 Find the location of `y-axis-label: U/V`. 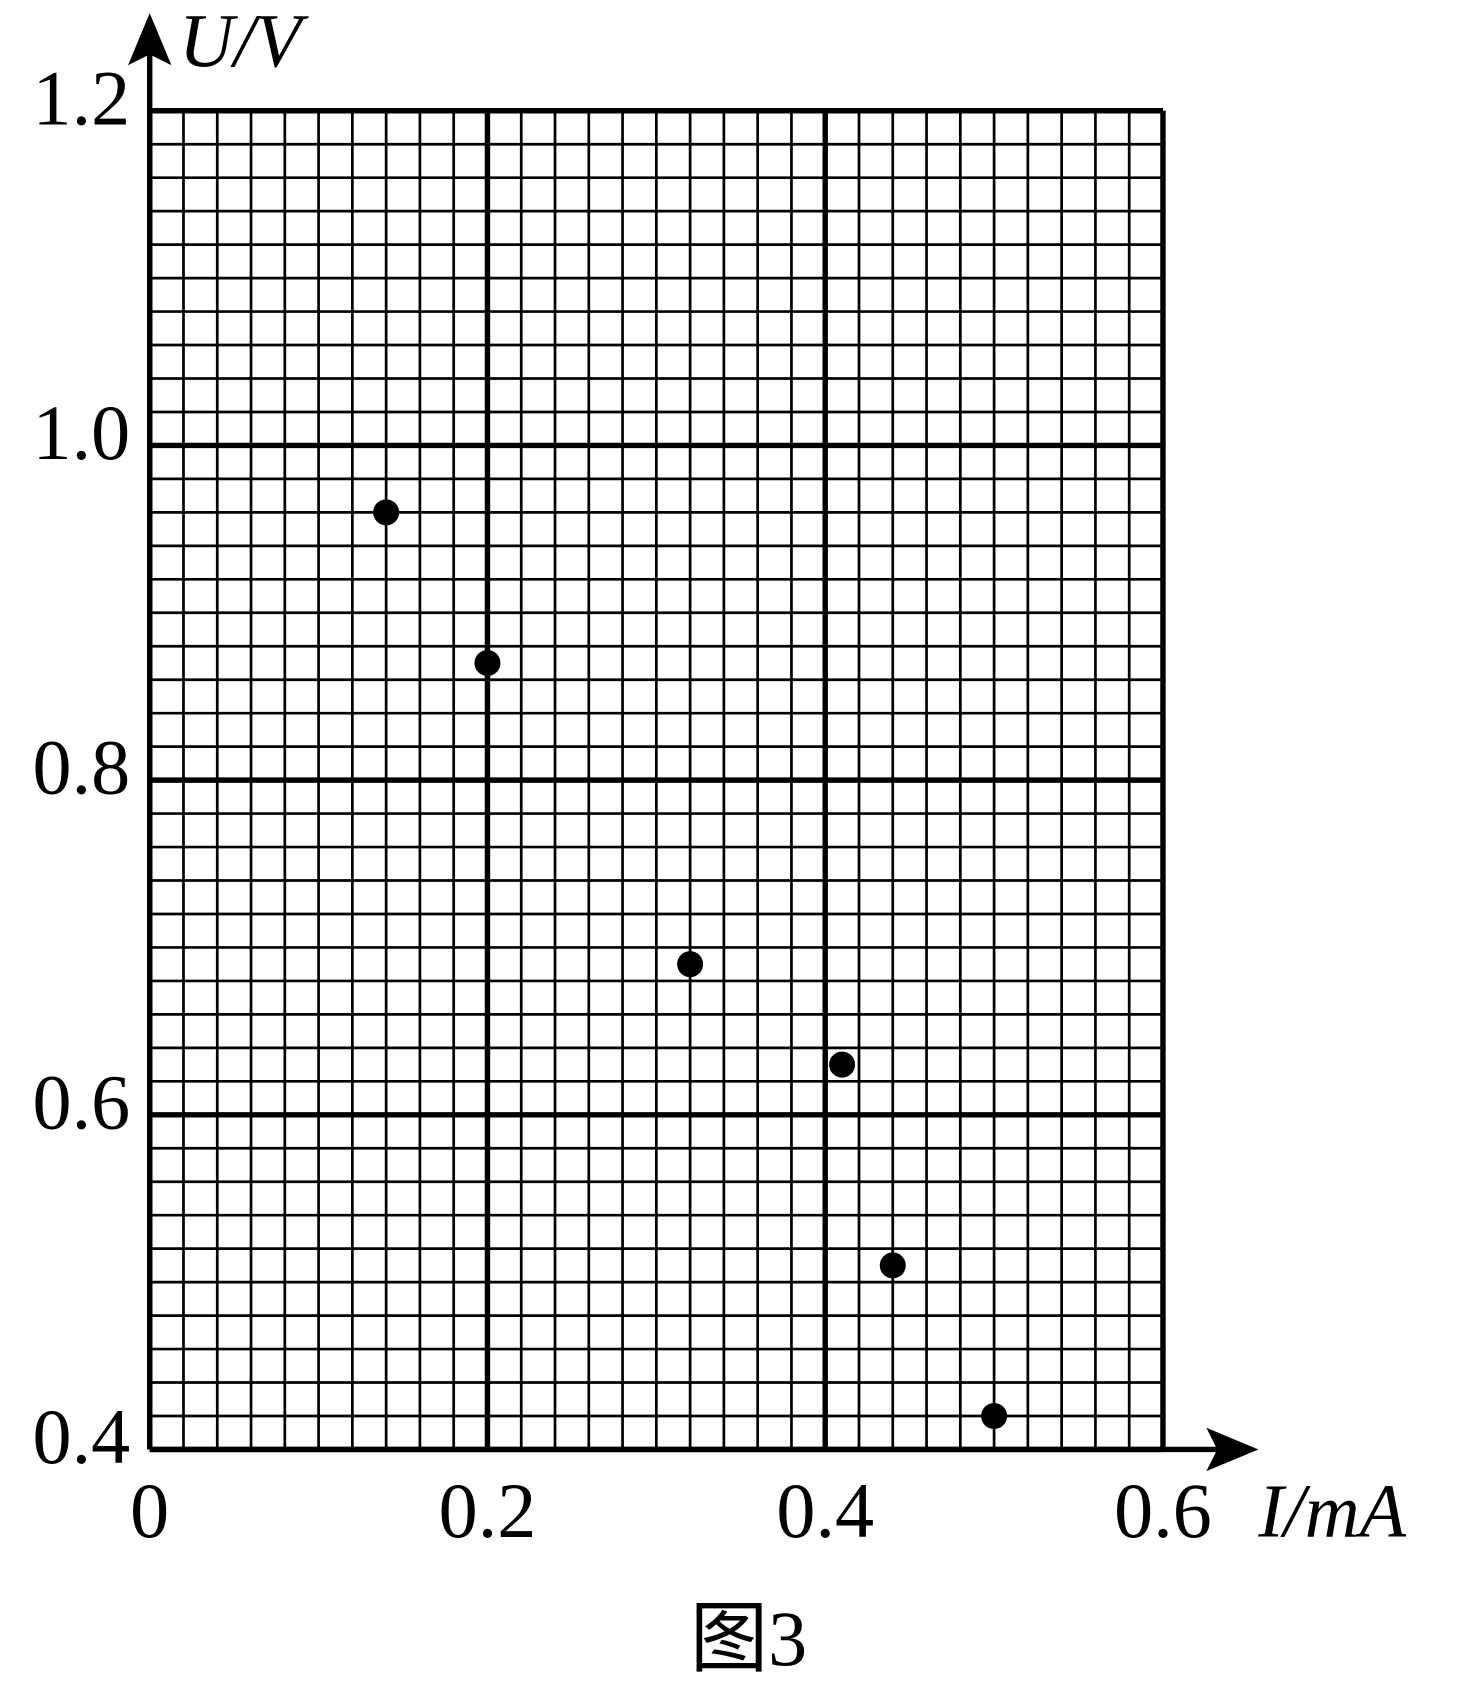

y-axis-label: U/V is located at coordinates (244, 41).